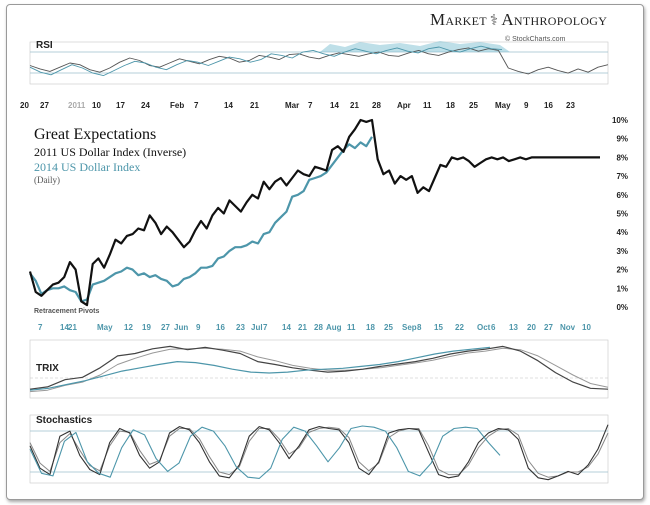 The width and height of the screenshot is (650, 505). What do you see at coordinates (181, 327) in the screenshot?
I see `bottom-tick-label: Jun` at bounding box center [181, 327].